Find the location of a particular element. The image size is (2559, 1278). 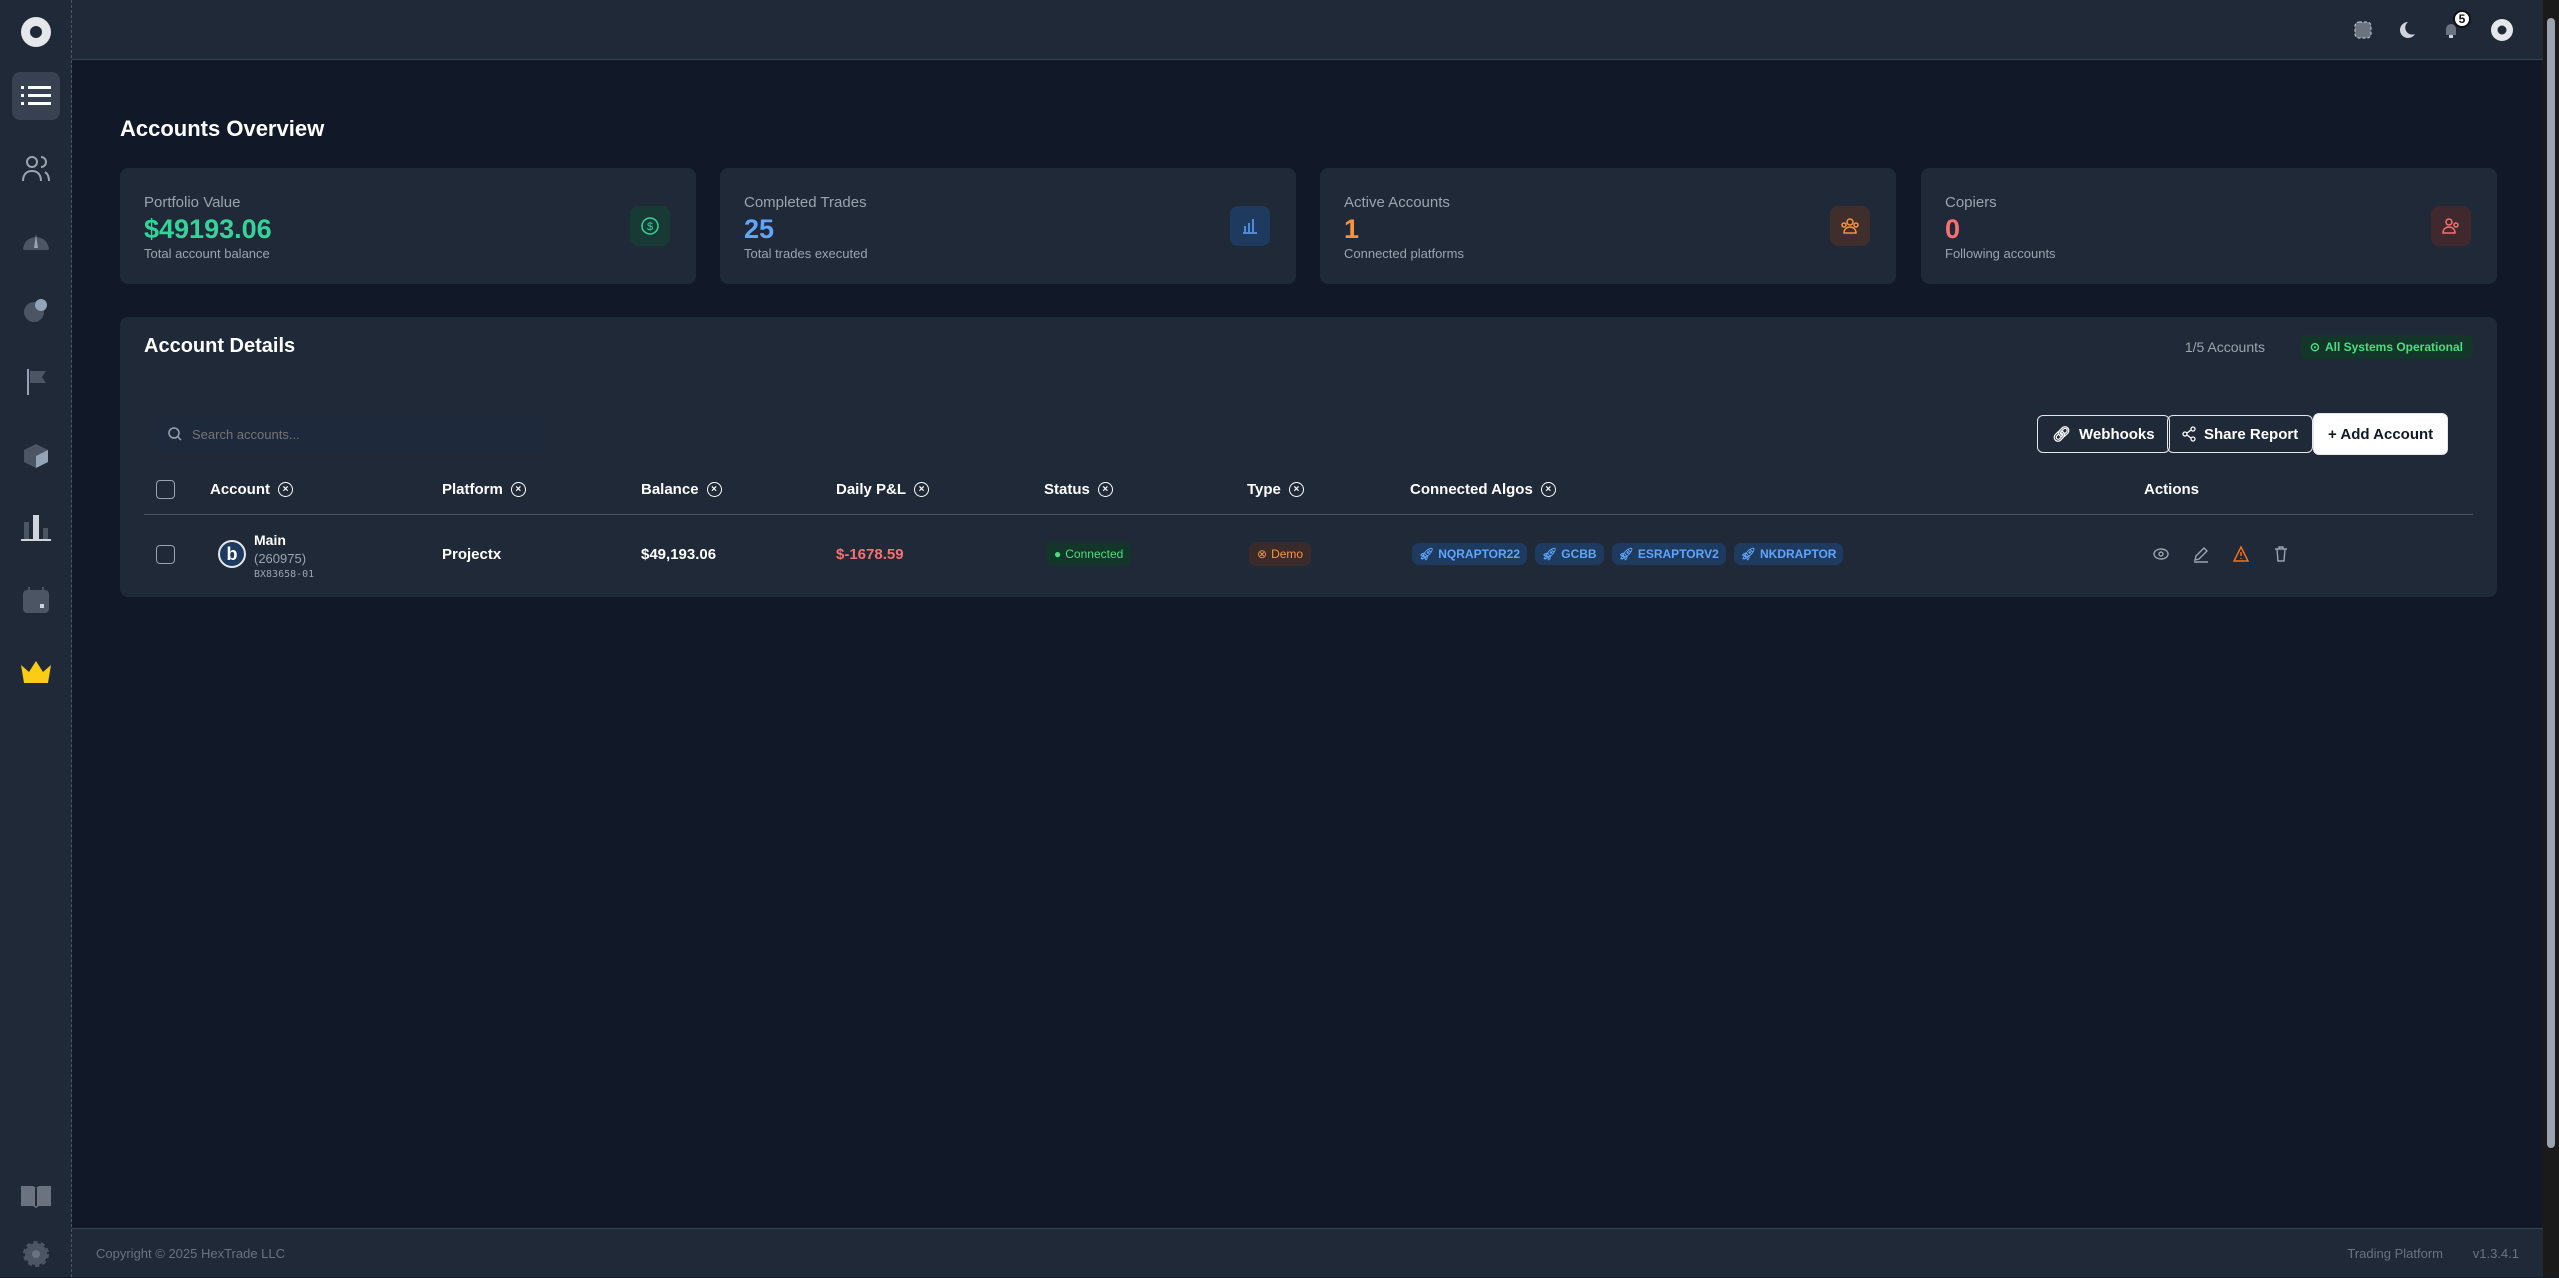

type-text: Demo is located at coordinates (1287, 554).